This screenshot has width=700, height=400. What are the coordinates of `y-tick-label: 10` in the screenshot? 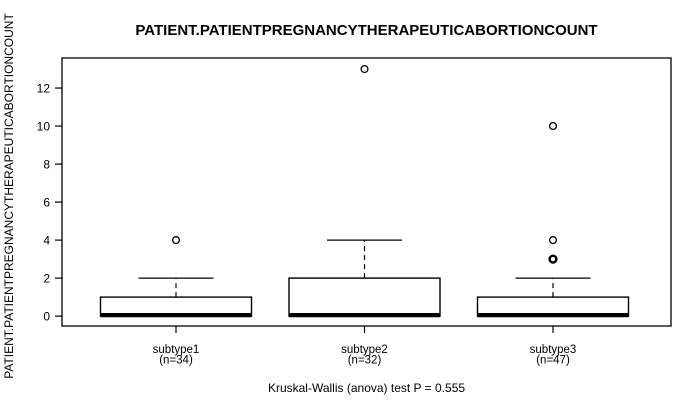 It's located at (44, 126).